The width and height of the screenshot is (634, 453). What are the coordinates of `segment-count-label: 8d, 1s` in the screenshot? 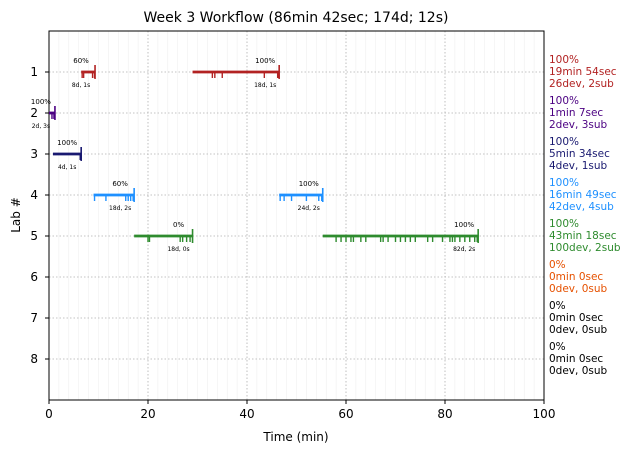 It's located at (81, 85).